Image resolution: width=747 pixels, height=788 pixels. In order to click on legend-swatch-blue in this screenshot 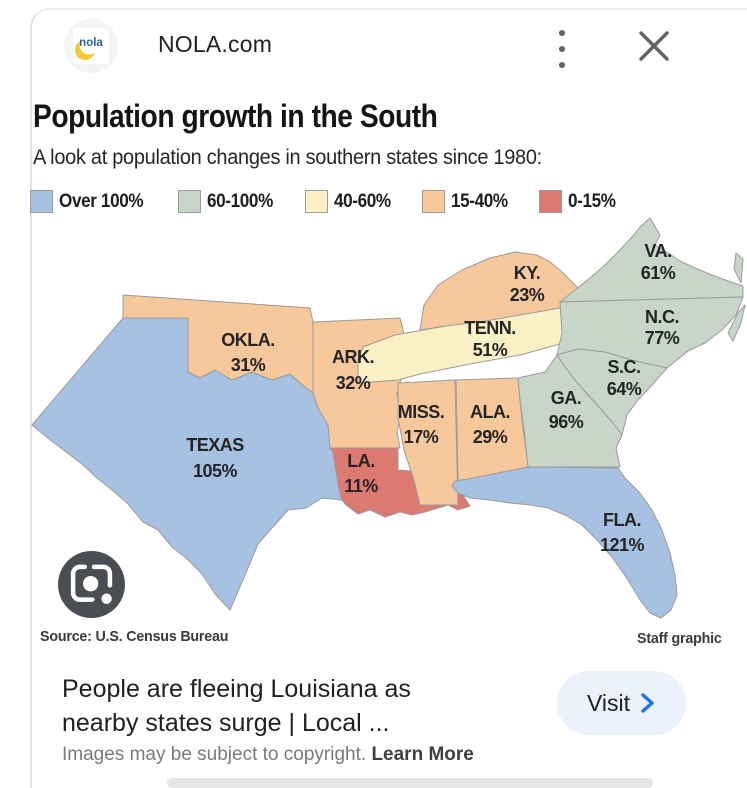, I will do `click(41, 201)`.